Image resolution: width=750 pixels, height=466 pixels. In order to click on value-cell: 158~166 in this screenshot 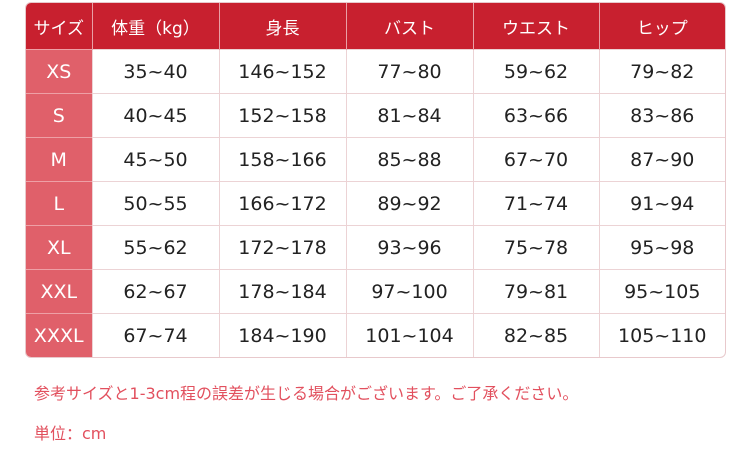, I will do `click(283, 159)`.